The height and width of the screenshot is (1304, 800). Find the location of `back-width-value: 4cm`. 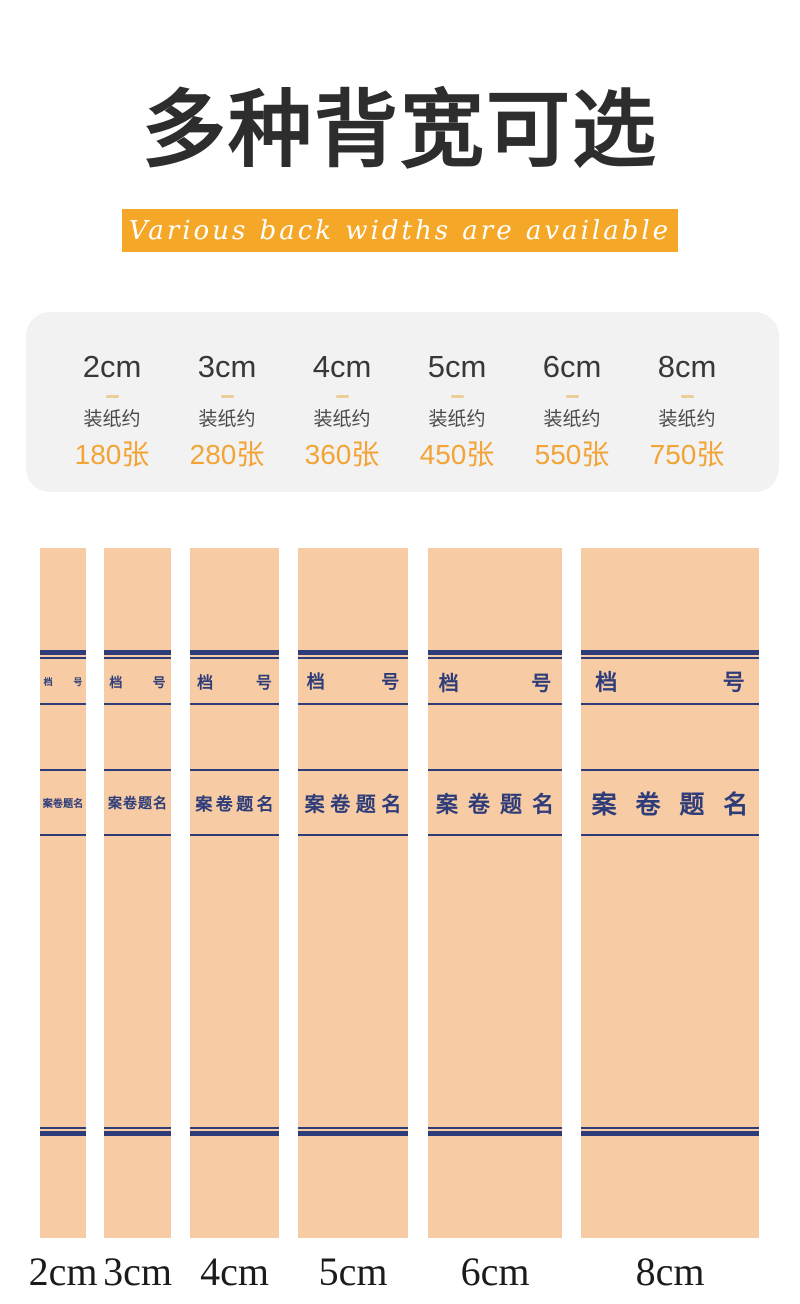

back-width-value: 4cm is located at coordinates (342, 366).